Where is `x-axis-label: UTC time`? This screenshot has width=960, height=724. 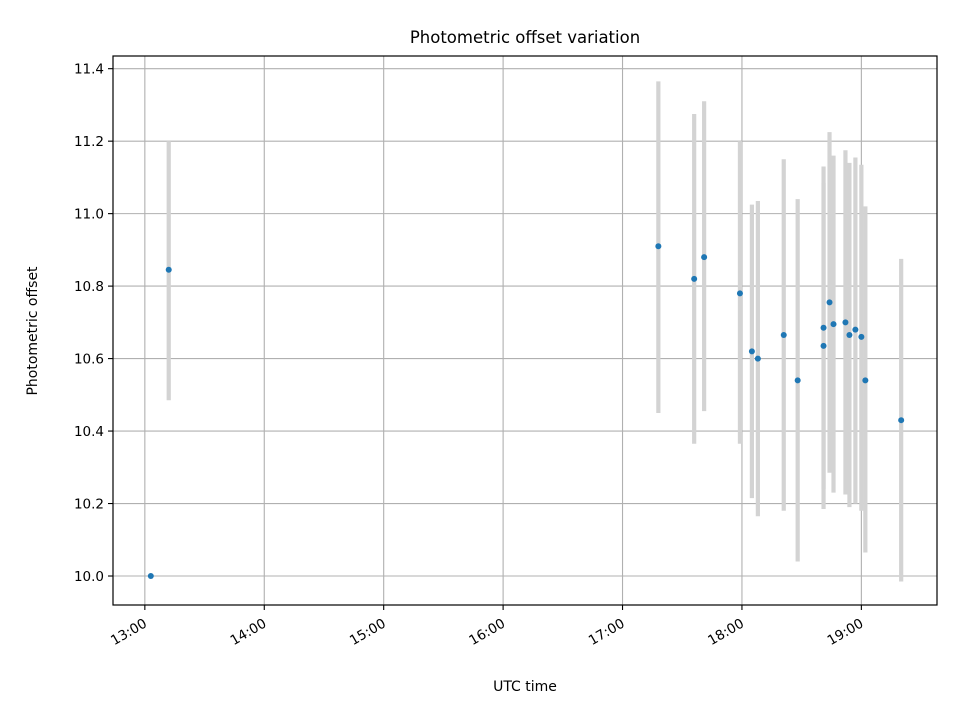 x-axis-label: UTC time is located at coordinates (525, 687).